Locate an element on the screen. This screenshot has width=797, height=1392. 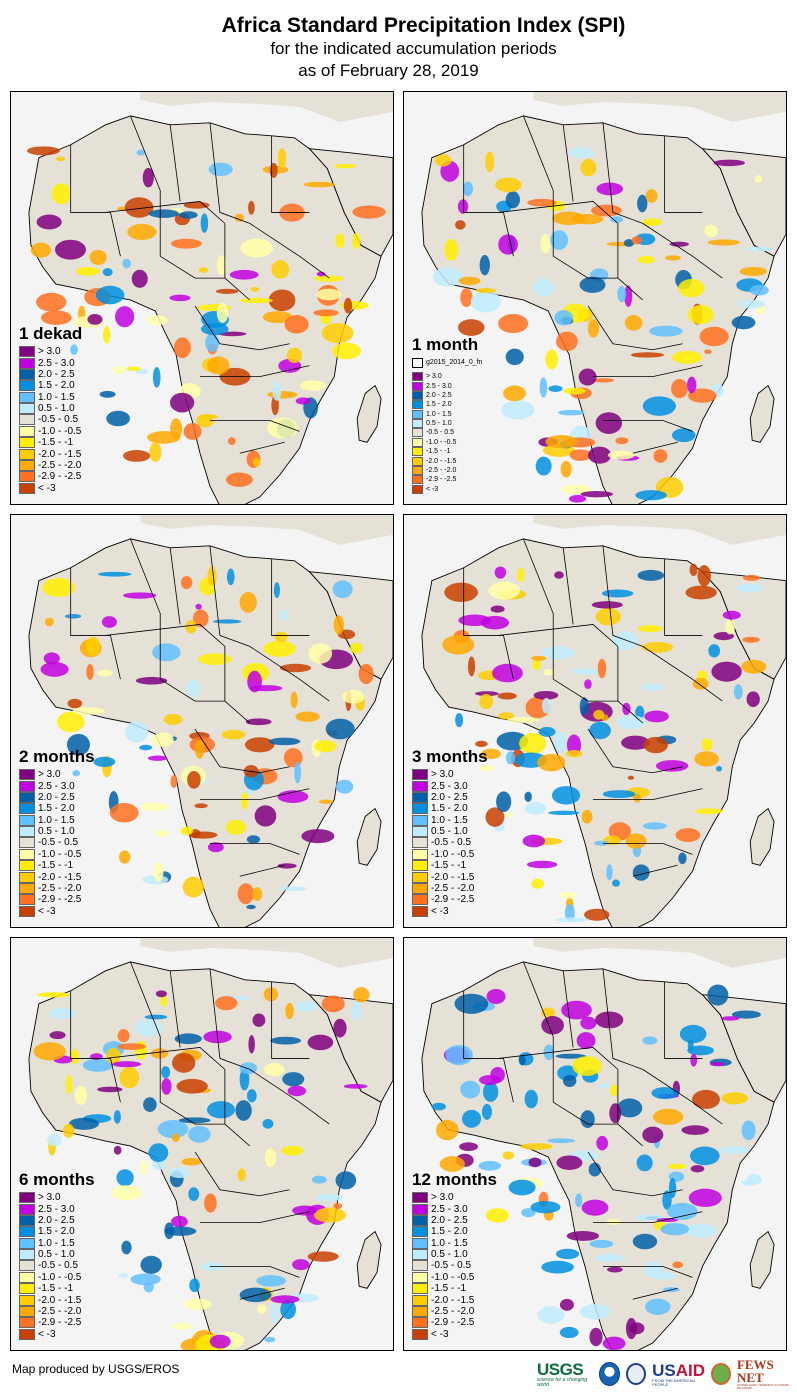
africa-landmass is located at coordinates (598, 309).